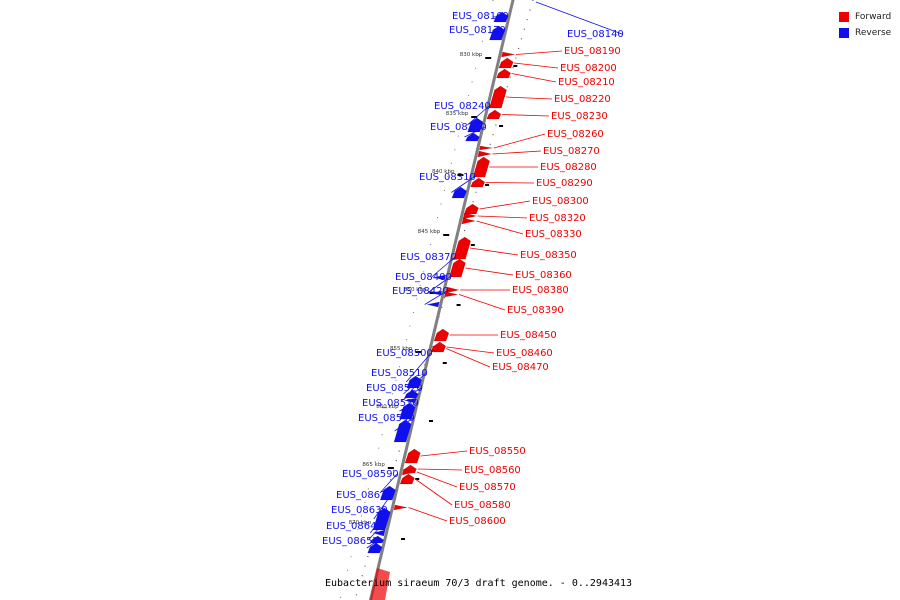 The image size is (900, 600). I want to click on reverse-swatch-icon, so click(844, 32).